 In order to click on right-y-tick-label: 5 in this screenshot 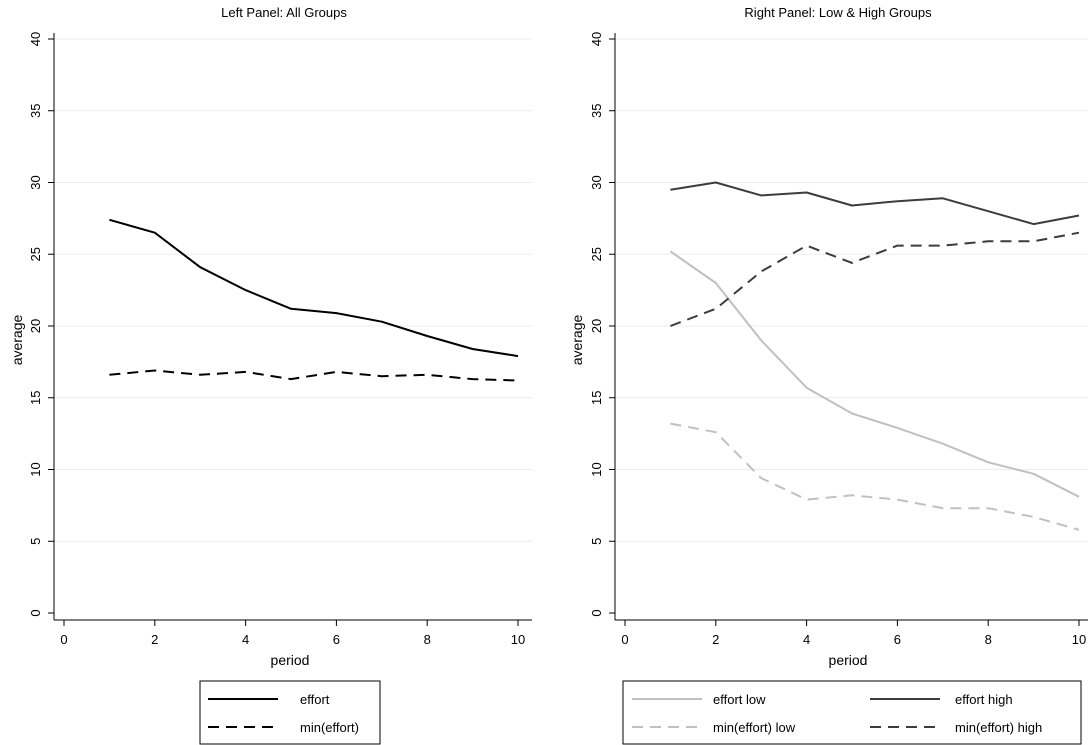, I will do `click(596, 541)`.